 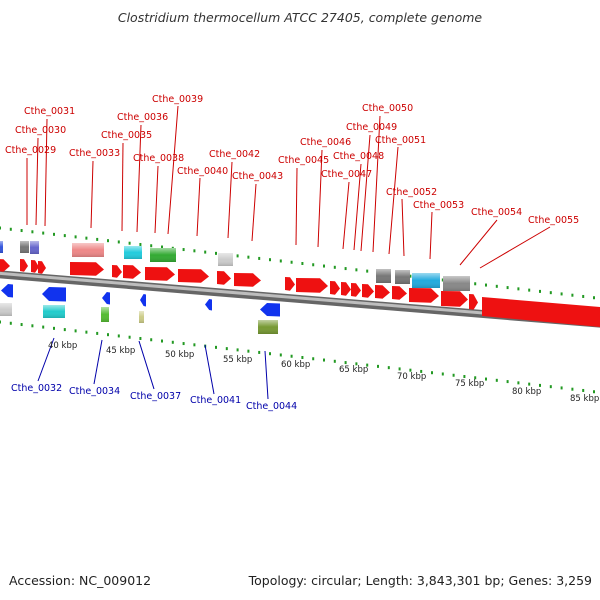 I want to click on scale-label-50: 50 kbp, so click(x=179, y=355).